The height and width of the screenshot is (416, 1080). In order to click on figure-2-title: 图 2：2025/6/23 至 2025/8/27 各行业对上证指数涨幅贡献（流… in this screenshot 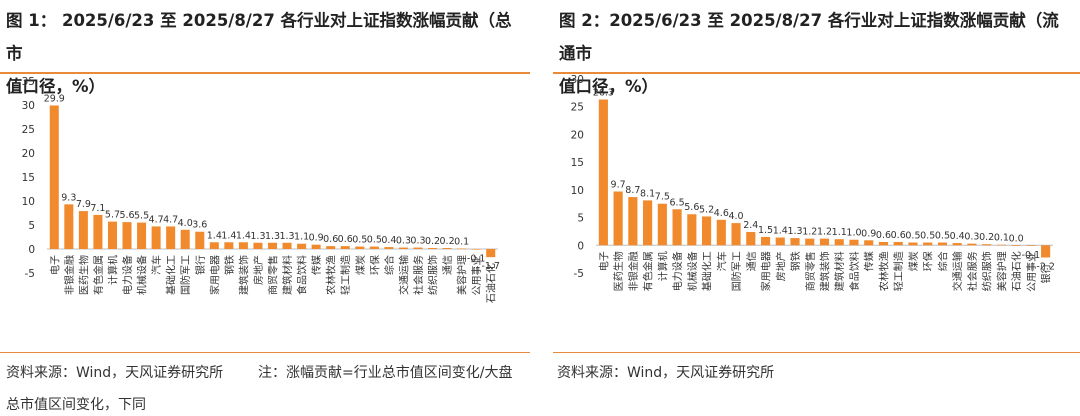, I will do `click(816, 53)`.